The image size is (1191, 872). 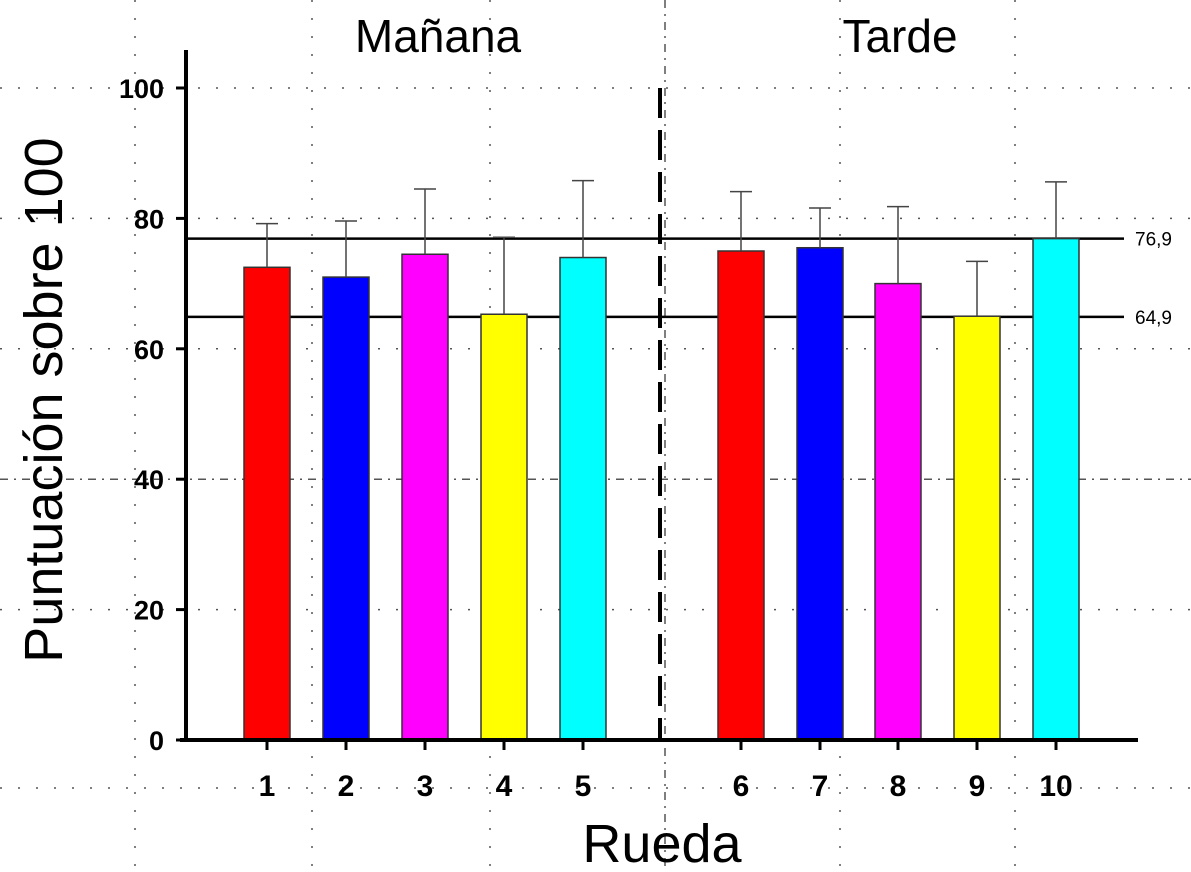 I want to click on reference-labels: 76,9 64,9, so click(x=1153, y=279).